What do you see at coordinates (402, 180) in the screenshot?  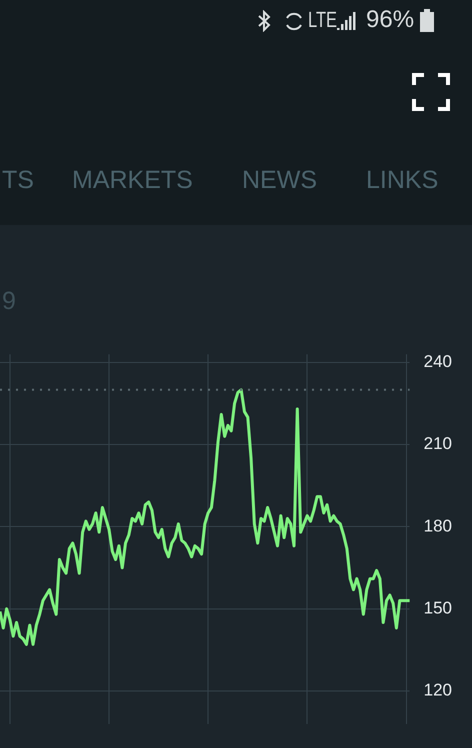 I see `text: LINKS` at bounding box center [402, 180].